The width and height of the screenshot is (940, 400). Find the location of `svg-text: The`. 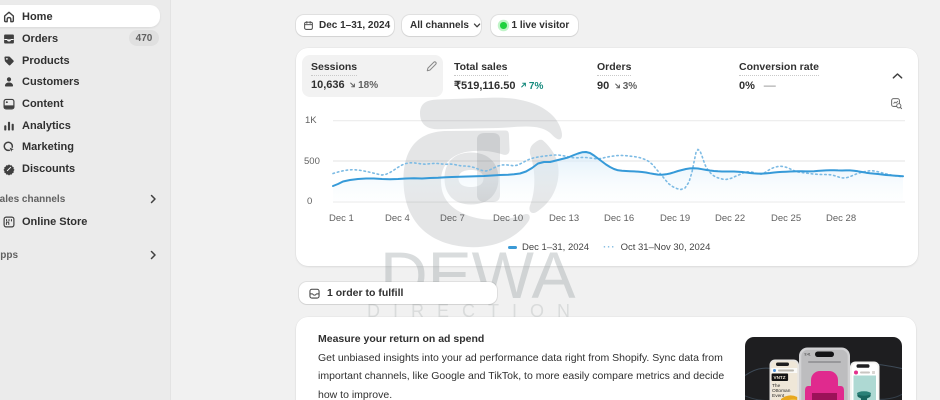

svg-text: The is located at coordinates (776, 386).